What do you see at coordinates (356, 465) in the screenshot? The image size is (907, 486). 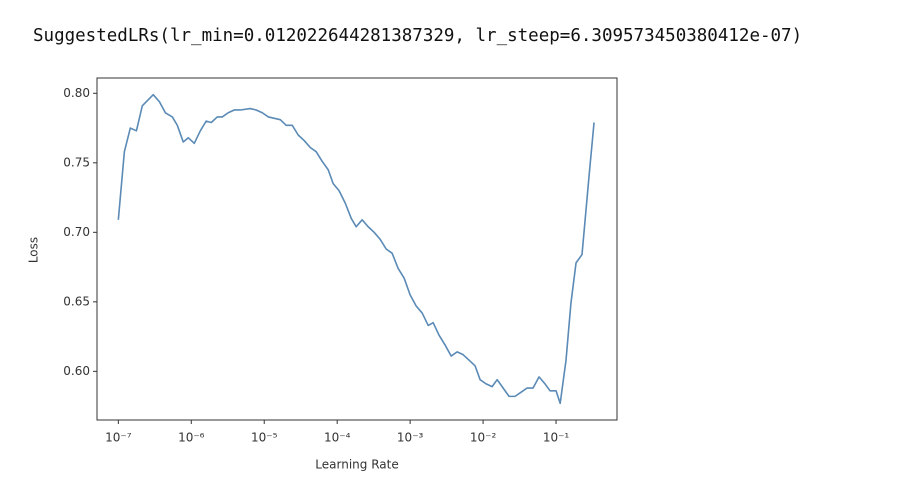 I see `x-axis-label: Learning Rate` at bounding box center [356, 465].